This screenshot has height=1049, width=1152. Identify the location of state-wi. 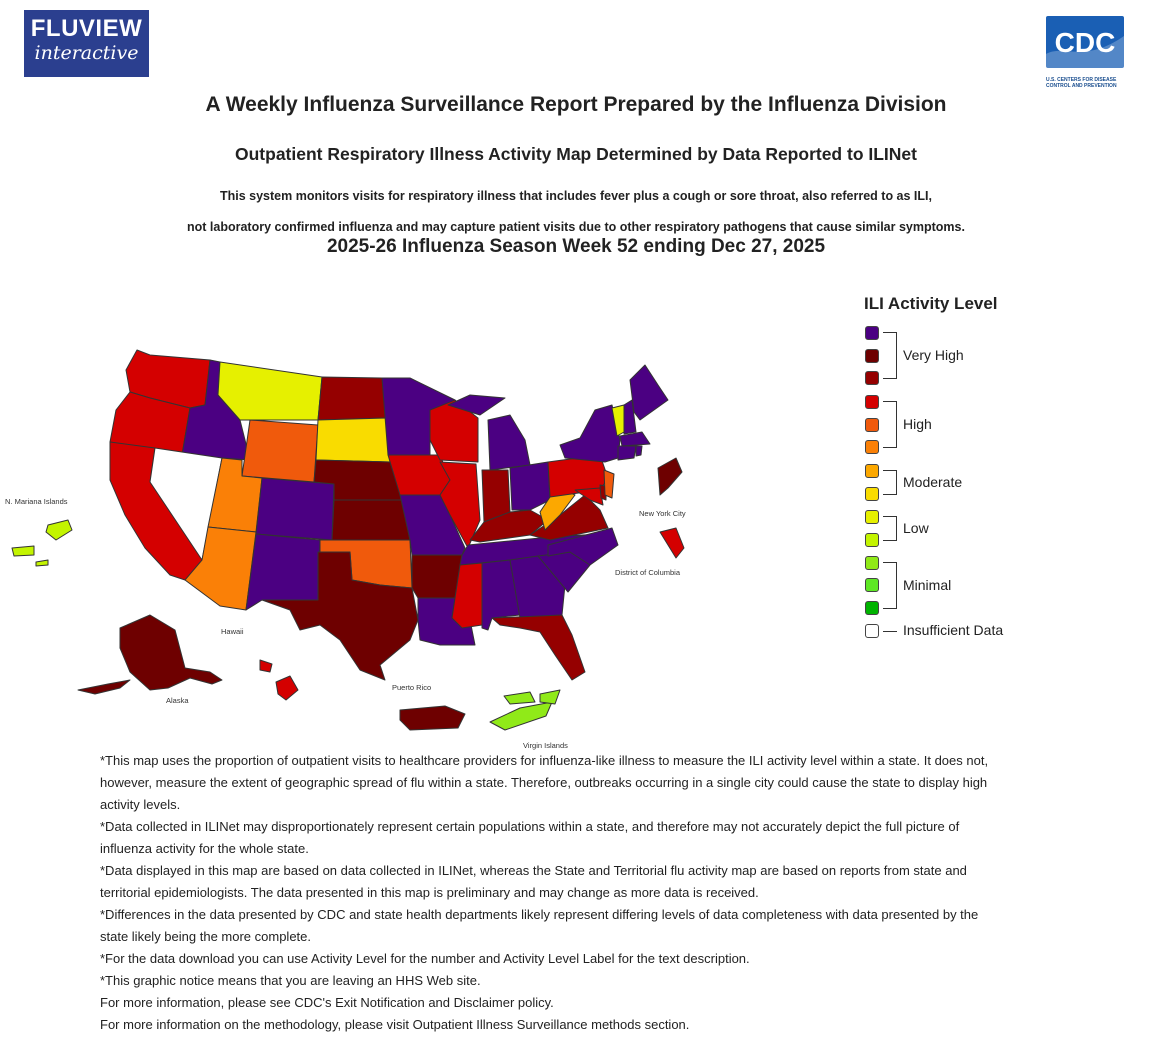
(454, 431).